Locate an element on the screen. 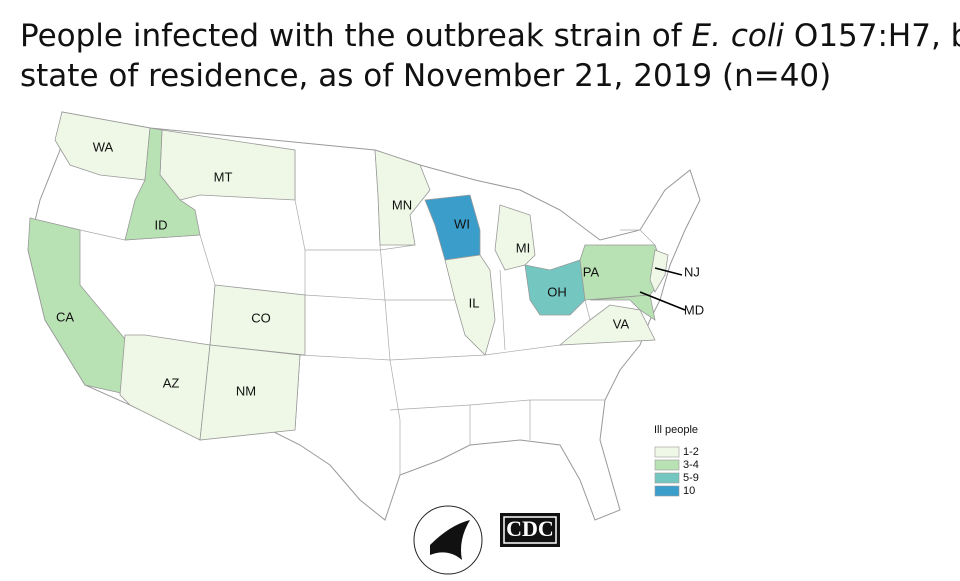 The image size is (960, 581). state-label: ID is located at coordinates (161, 224).